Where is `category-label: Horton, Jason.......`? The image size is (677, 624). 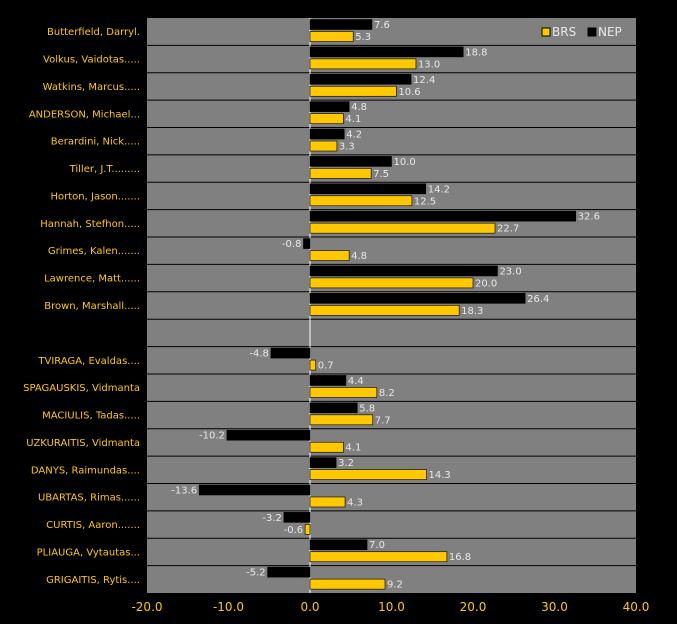
category-label: Horton, Jason....... is located at coordinates (95, 196).